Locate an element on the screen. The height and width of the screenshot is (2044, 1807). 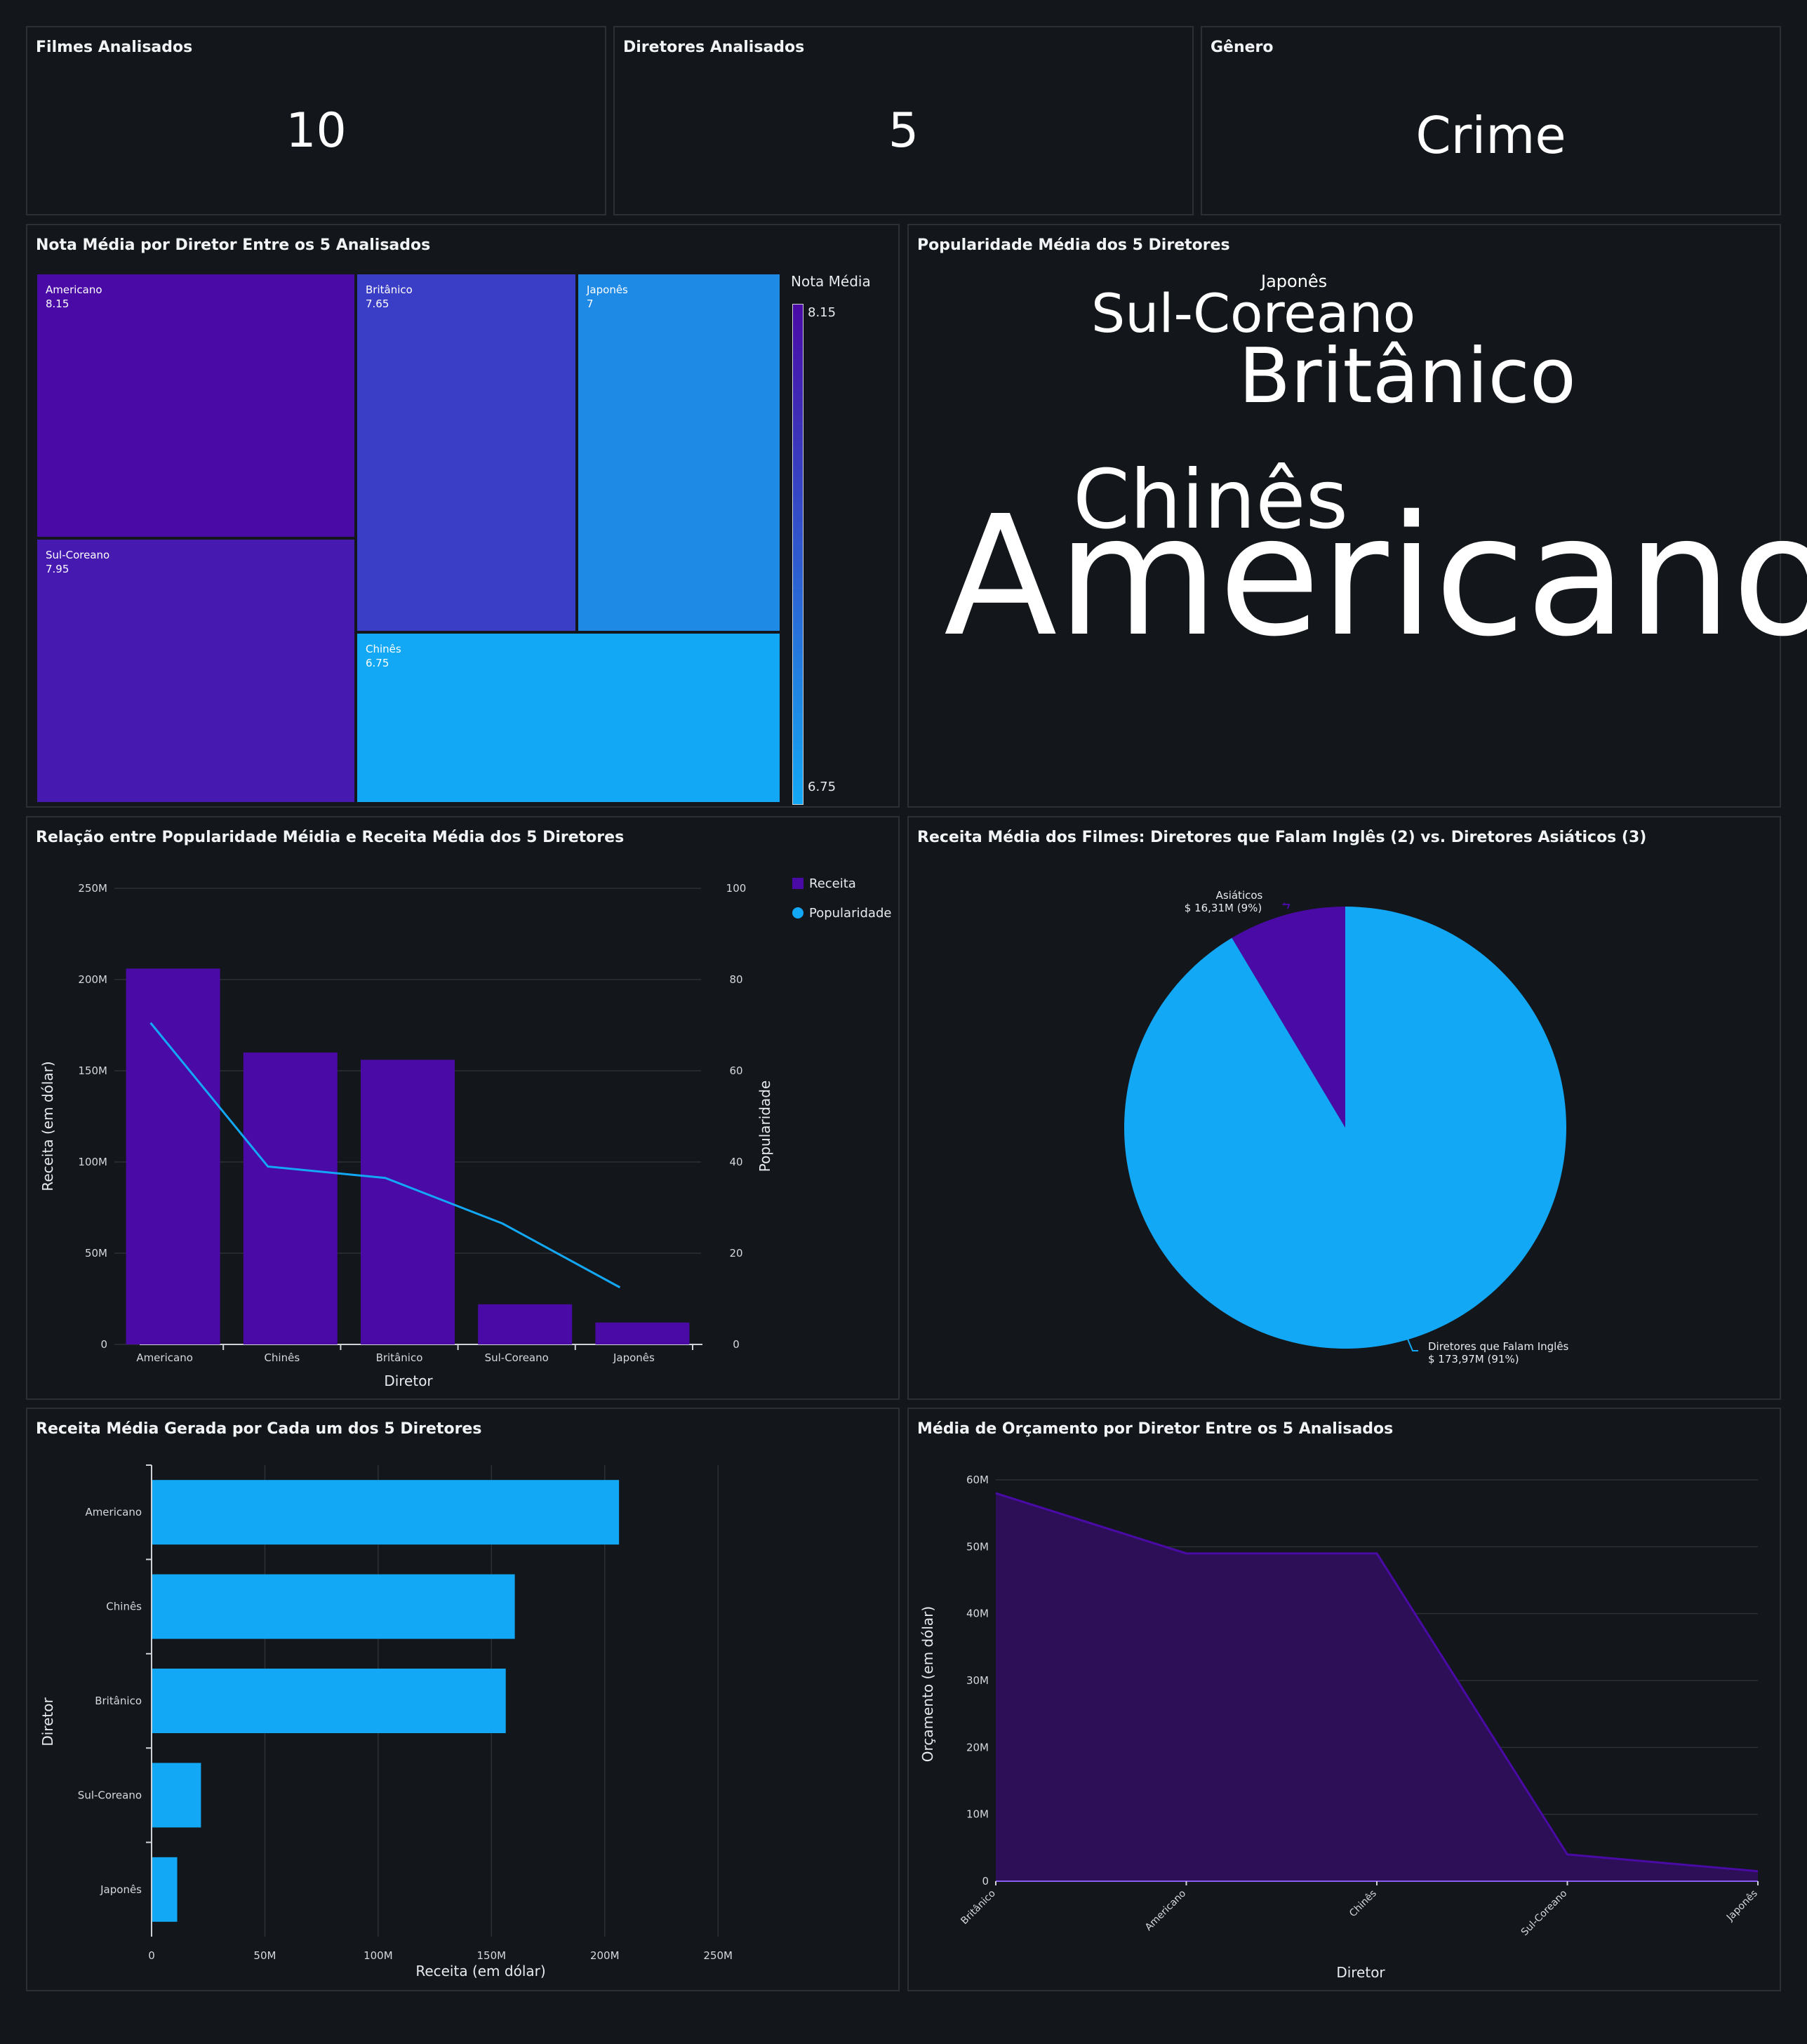
word-sul-coreano: Sul-Coreano is located at coordinates (1253, 313).